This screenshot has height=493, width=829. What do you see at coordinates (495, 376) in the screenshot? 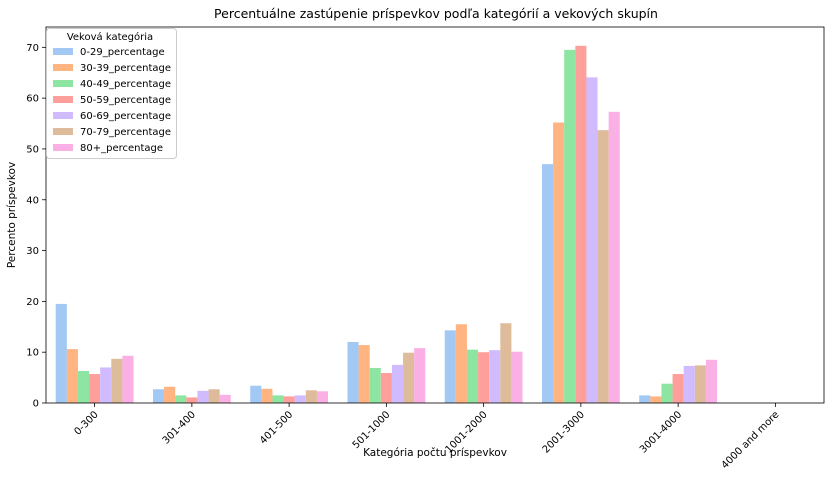
I see `bar-60-69_percentage-1001-2000` at bounding box center [495, 376].